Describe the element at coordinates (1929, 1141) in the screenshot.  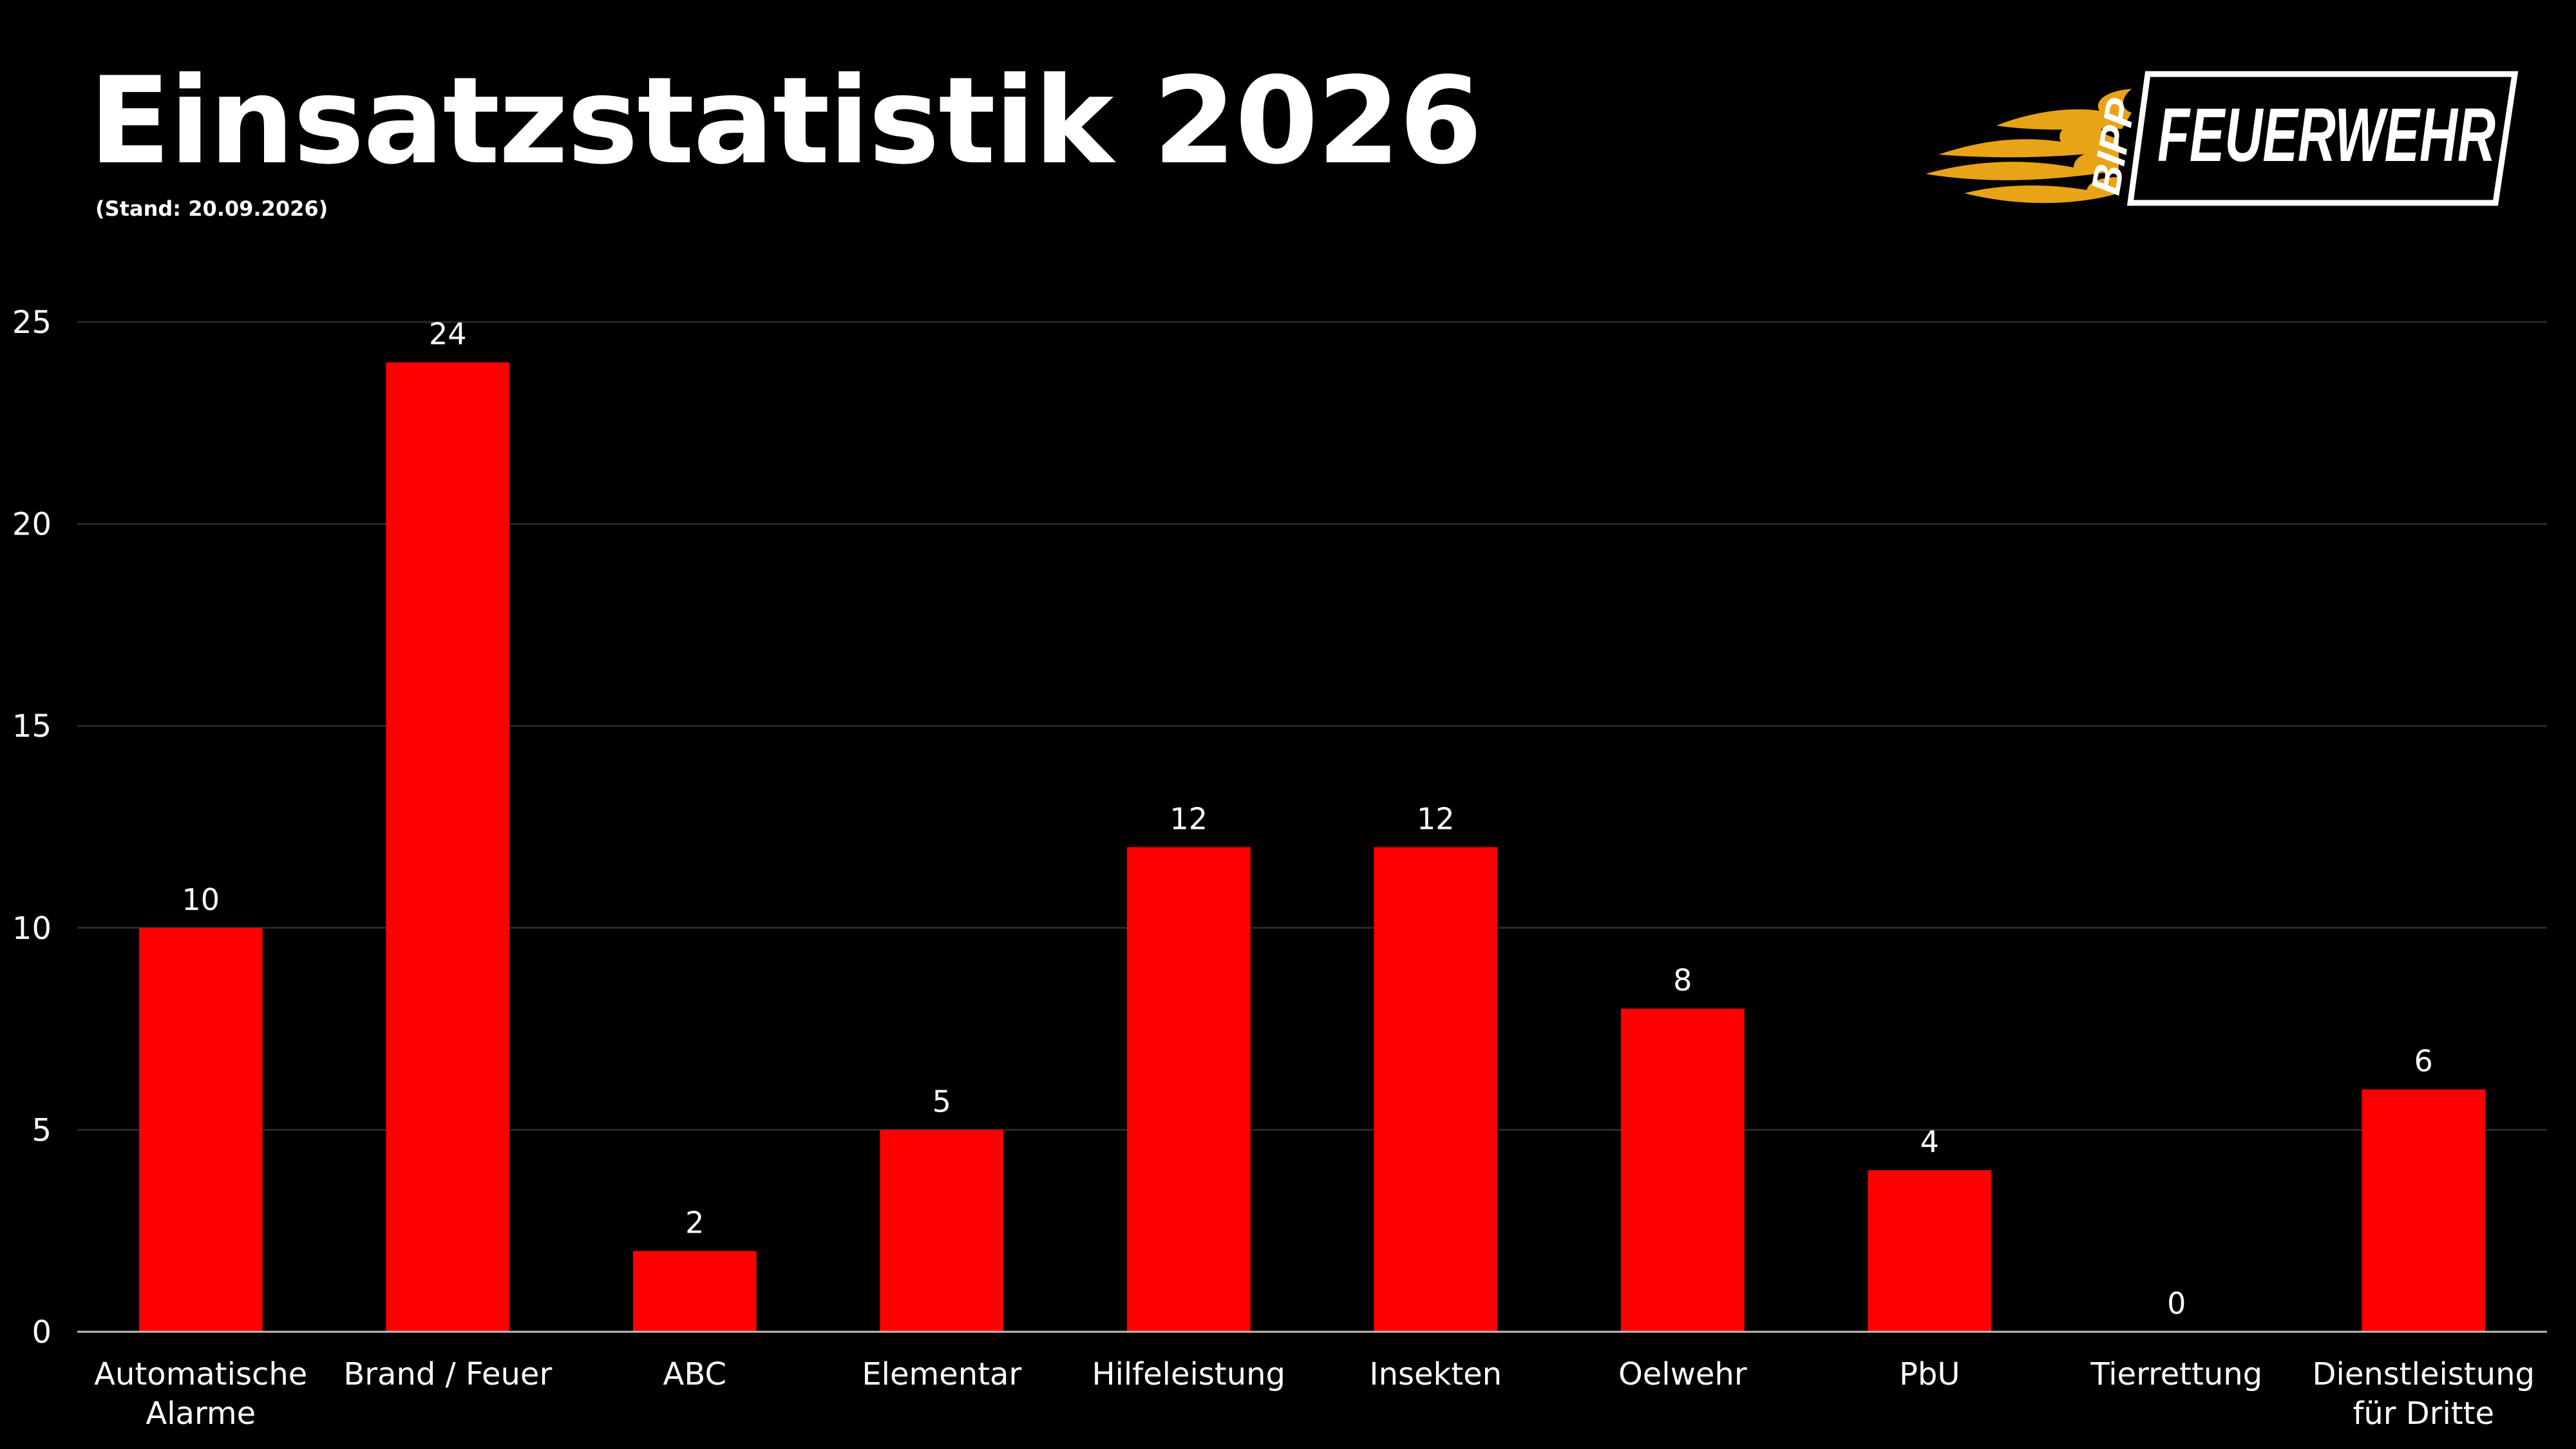
I see `data-label: 4` at that location.